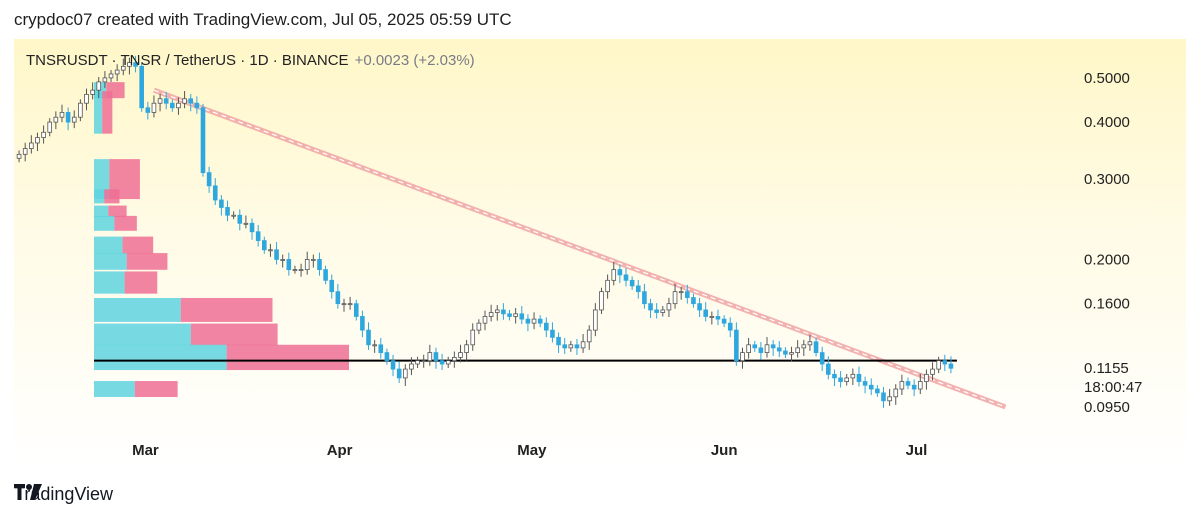 The image size is (1200, 521). What do you see at coordinates (724, 450) in the screenshot?
I see `x-tick-label: Jun` at bounding box center [724, 450].